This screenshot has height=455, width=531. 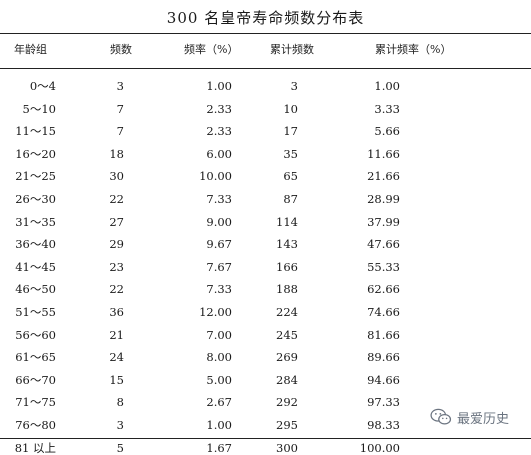 I want to click on row-rate: 5.00, so click(x=219, y=380).